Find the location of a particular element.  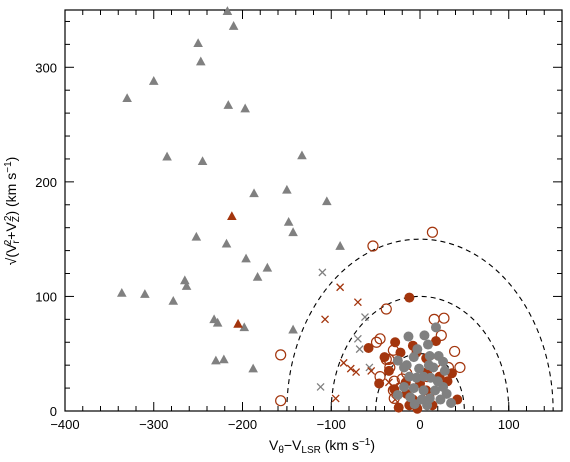

x-tick-label: −400 is located at coordinates (64, 424).